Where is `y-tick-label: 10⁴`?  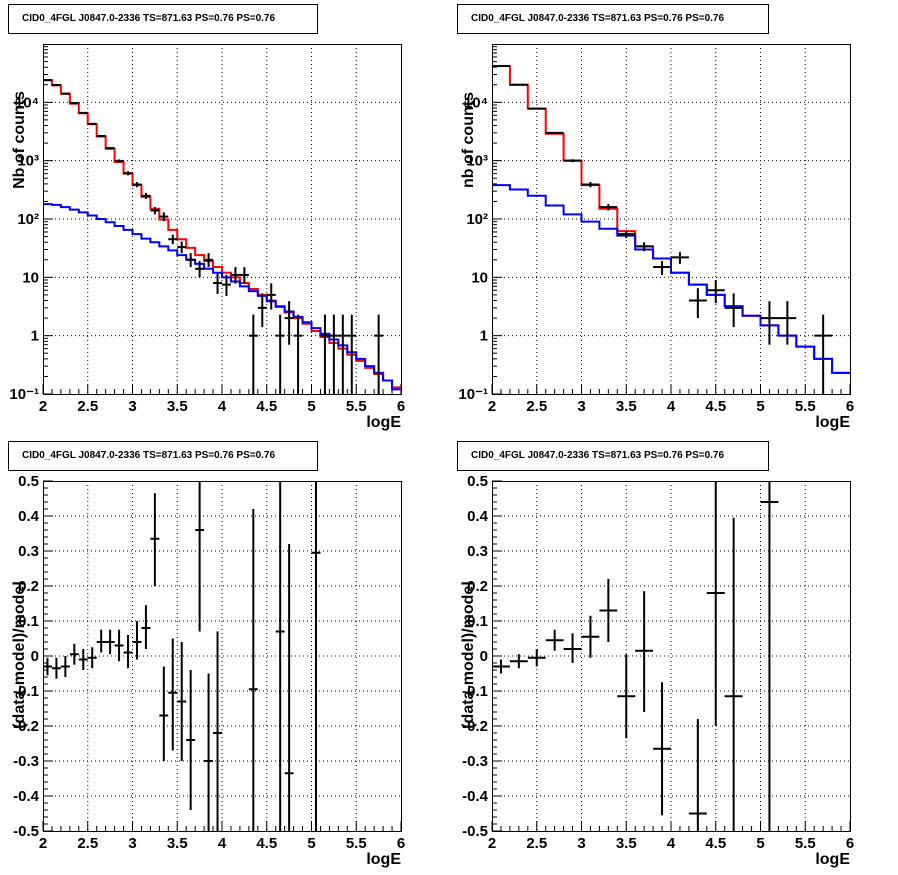 y-tick-label: 10⁴ is located at coordinates (27, 102).